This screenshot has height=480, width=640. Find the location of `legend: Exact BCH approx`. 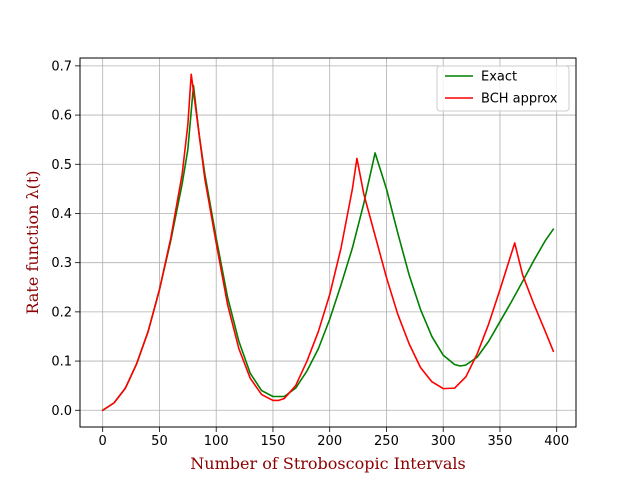

legend: Exact BCH approx is located at coordinates (503, 88).